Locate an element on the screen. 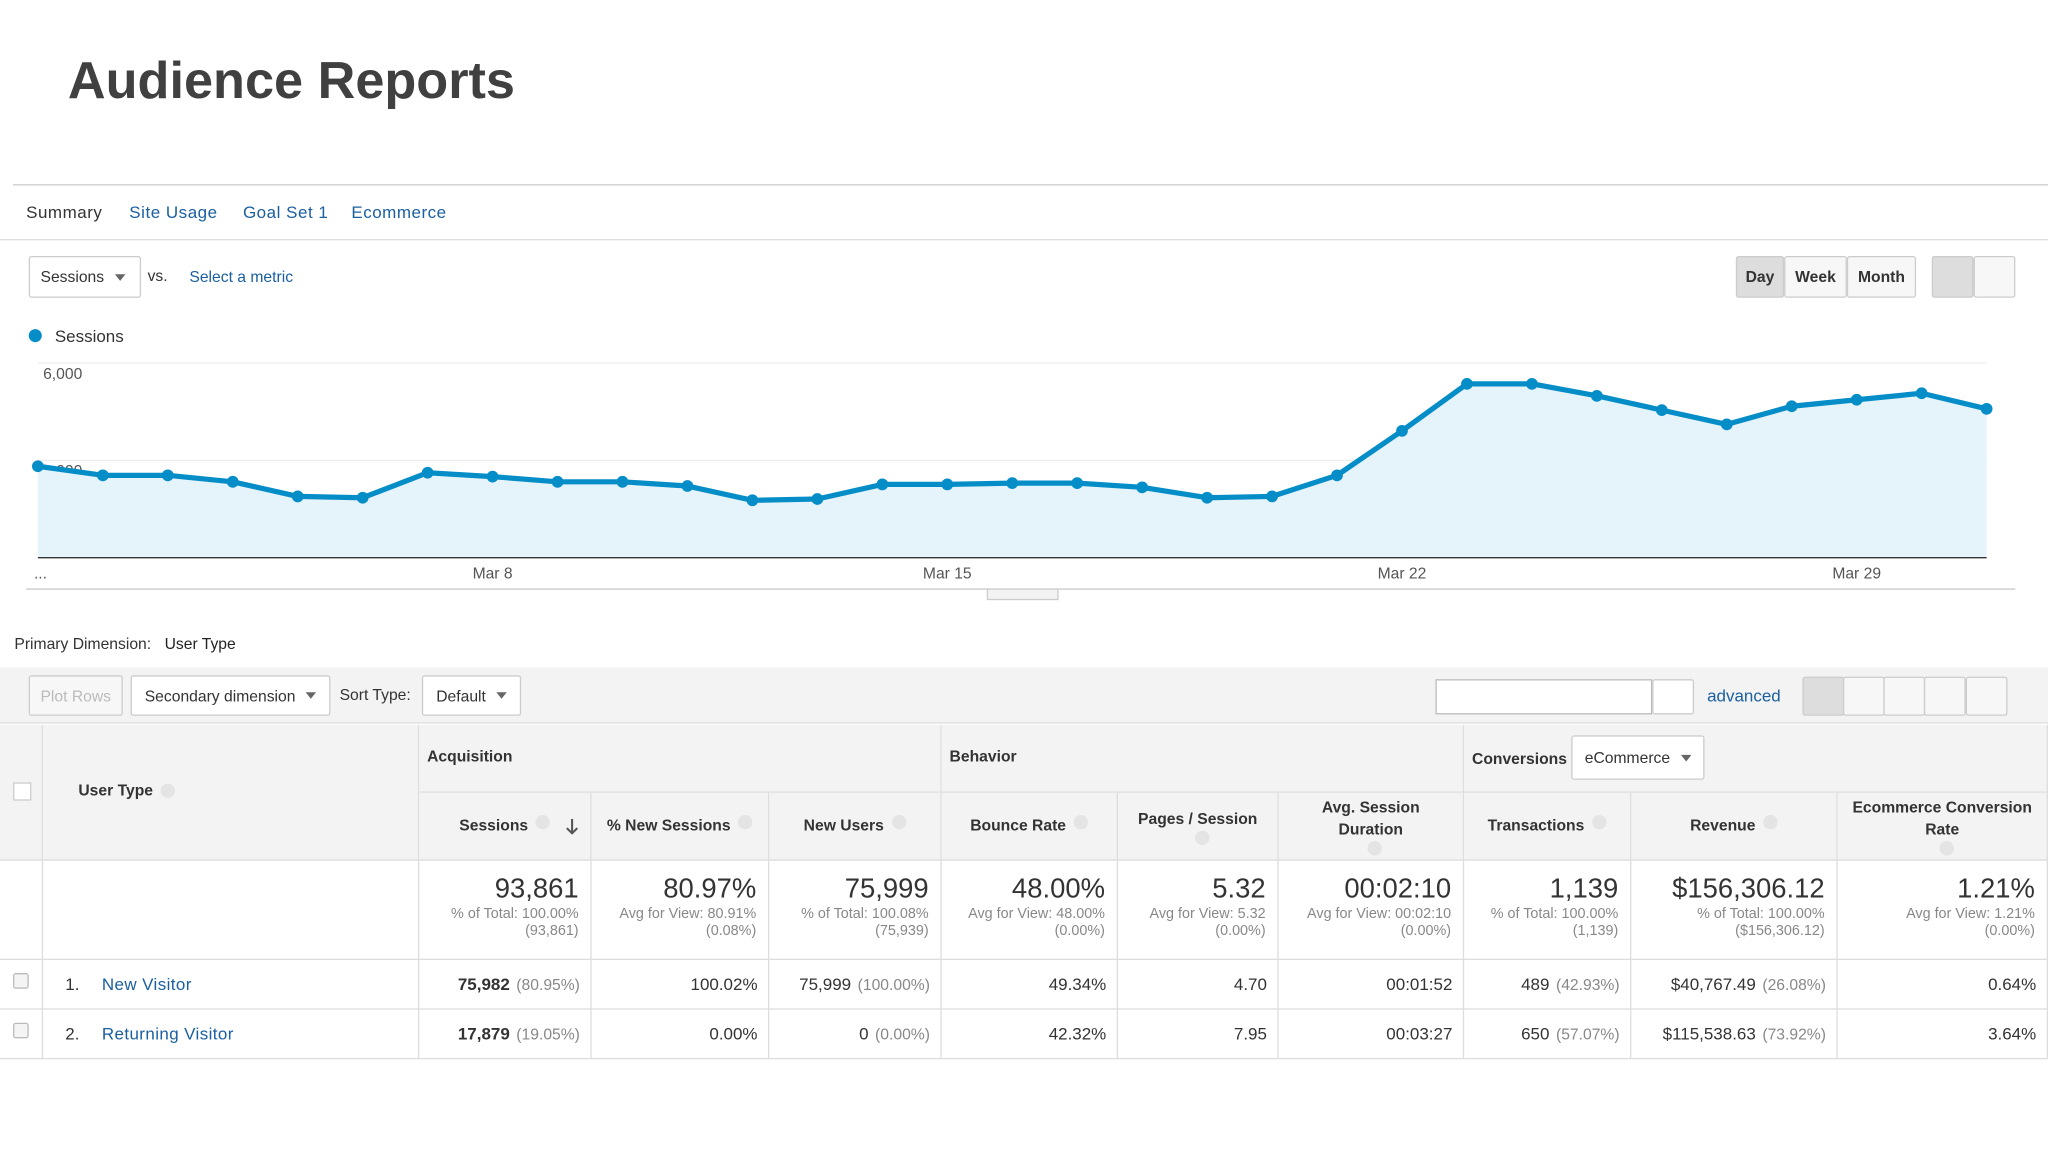 The image size is (2048, 1152). totals-cell: 1,139 % of Total: 100.00% (1,139) is located at coordinates (1548, 910).